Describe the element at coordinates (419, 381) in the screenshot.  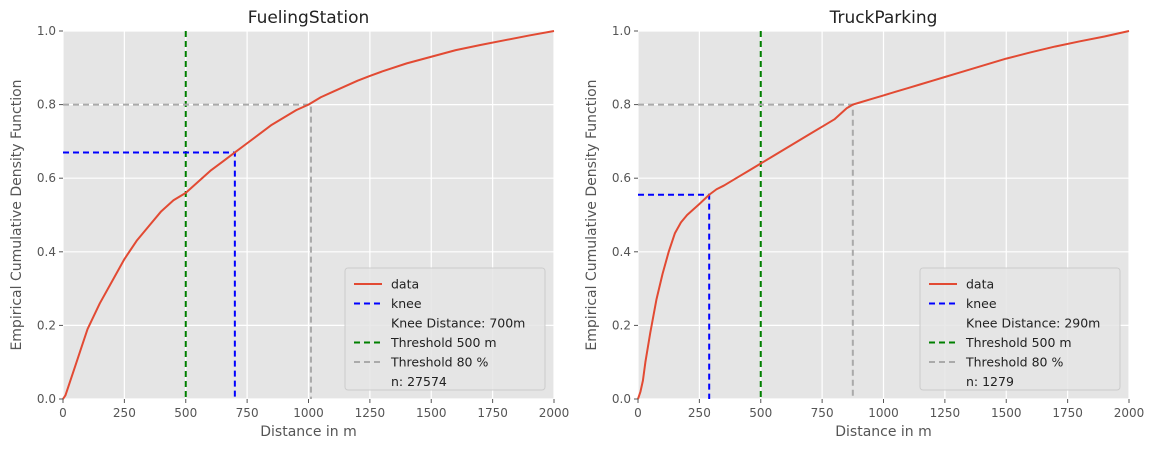
I see `legend-entry-n: n: 27574` at that location.